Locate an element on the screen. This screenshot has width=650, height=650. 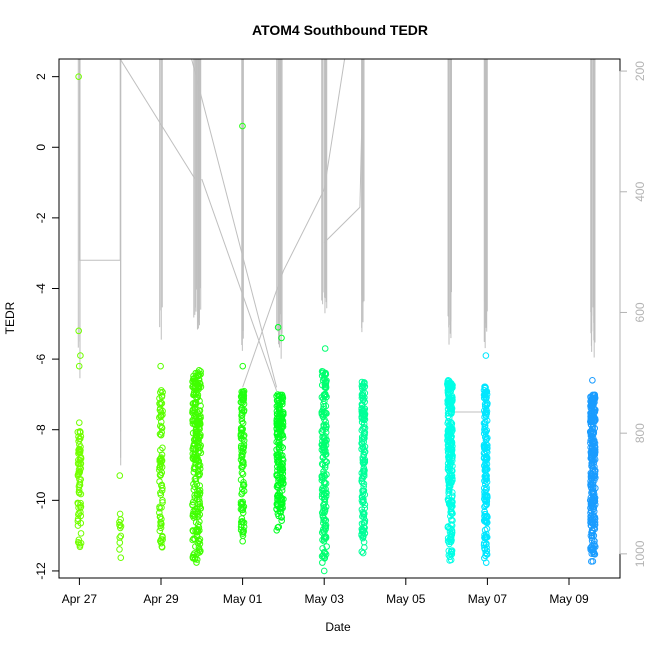
y-tick-label: -6 is located at coordinates (41, 358).